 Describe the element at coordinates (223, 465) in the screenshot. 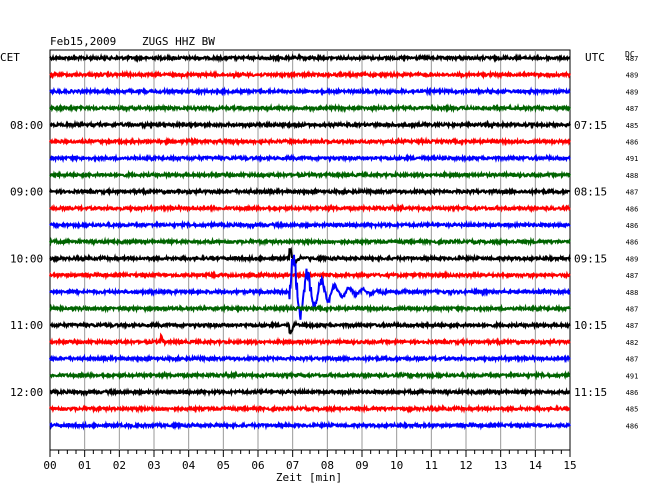

I see `x-tick-label: 05` at that location.